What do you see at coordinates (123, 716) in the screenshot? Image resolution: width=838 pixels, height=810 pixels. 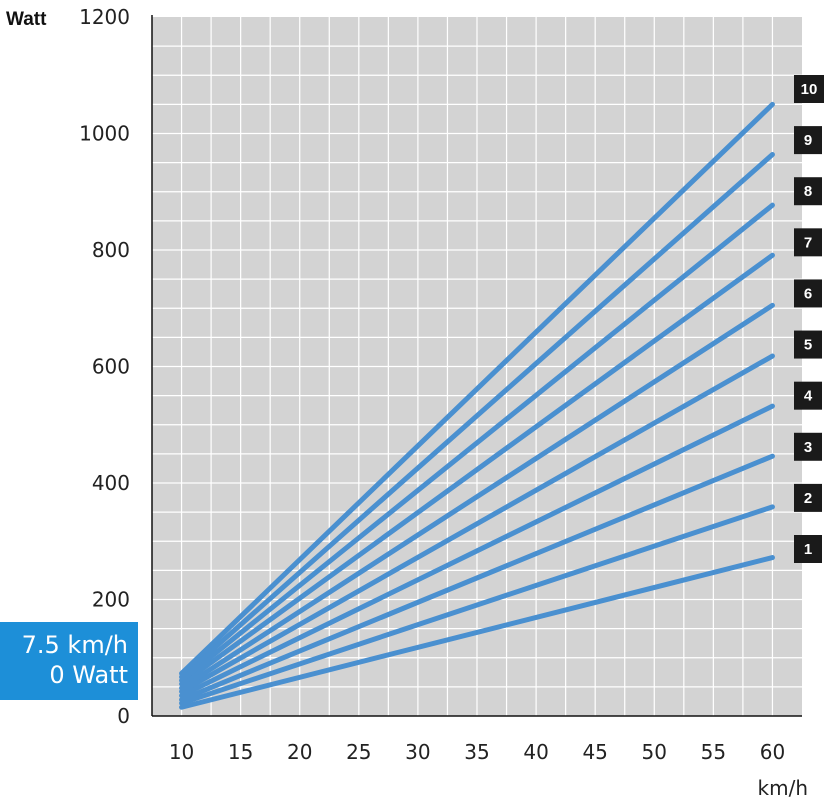 I see `y-tick-label: 0` at bounding box center [123, 716].